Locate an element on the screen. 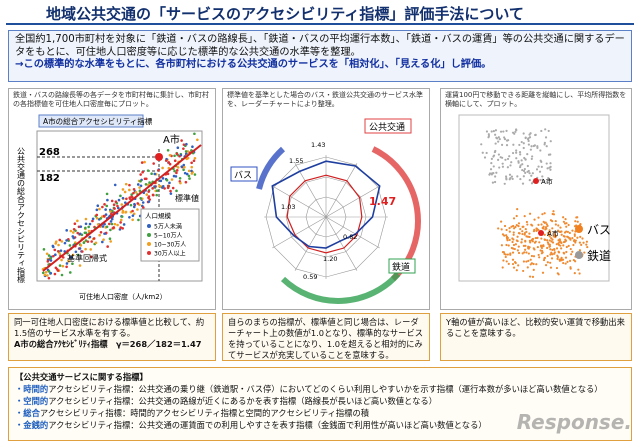  label: 268 is located at coordinates (49, 152).